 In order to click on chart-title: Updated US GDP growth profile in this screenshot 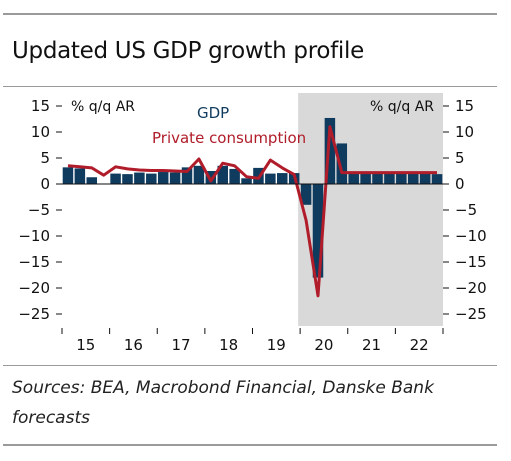, I will do `click(188, 51)`.